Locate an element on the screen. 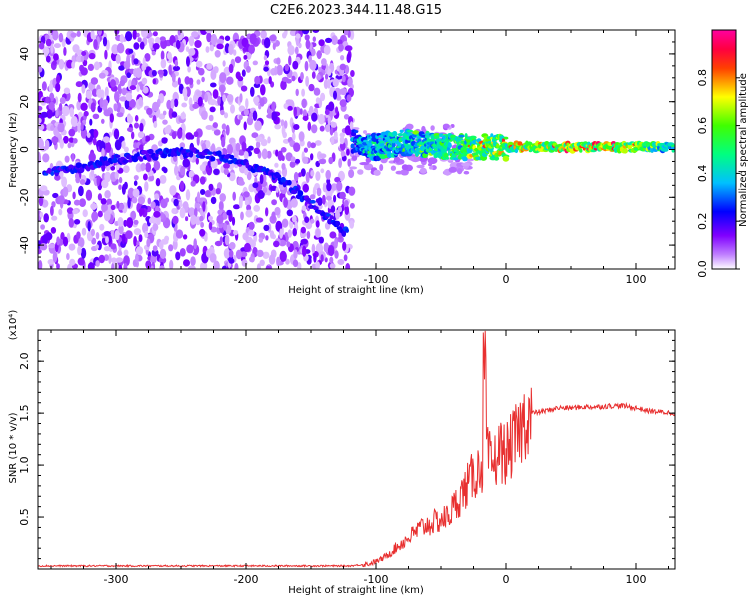 The width and height of the screenshot is (750, 600). y-tick-label: -40 is located at coordinates (24, 245).